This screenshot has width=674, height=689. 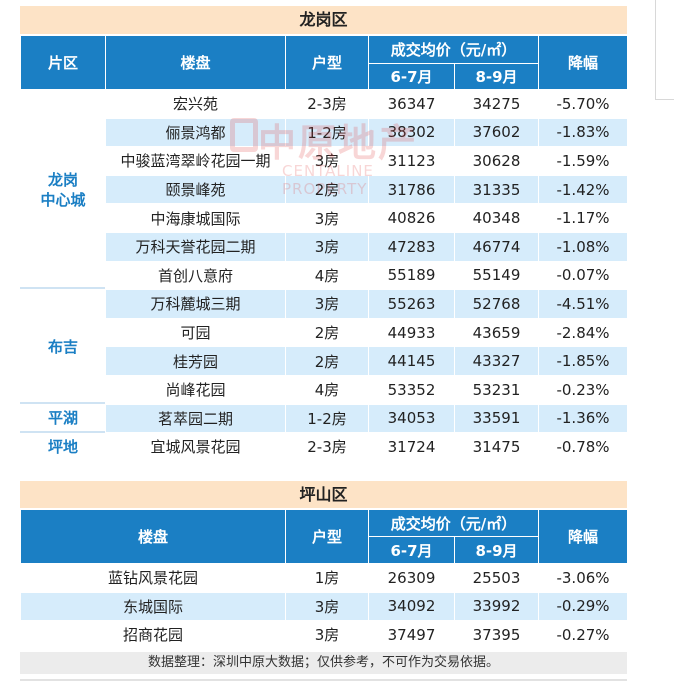 What do you see at coordinates (583, 361) in the screenshot?
I see `drop-rate-cell: -1.85%` at bounding box center [583, 361].